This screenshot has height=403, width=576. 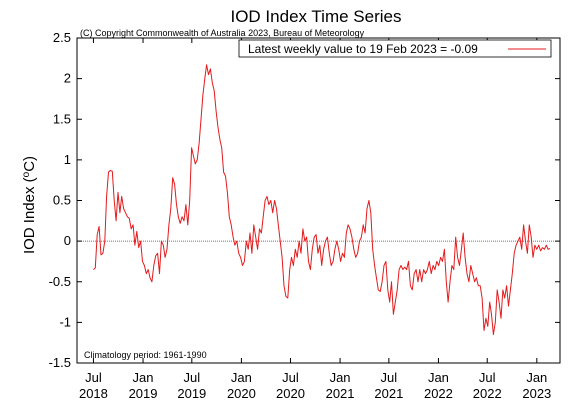 I want to click on y-tick-label: 2, so click(x=67, y=78).